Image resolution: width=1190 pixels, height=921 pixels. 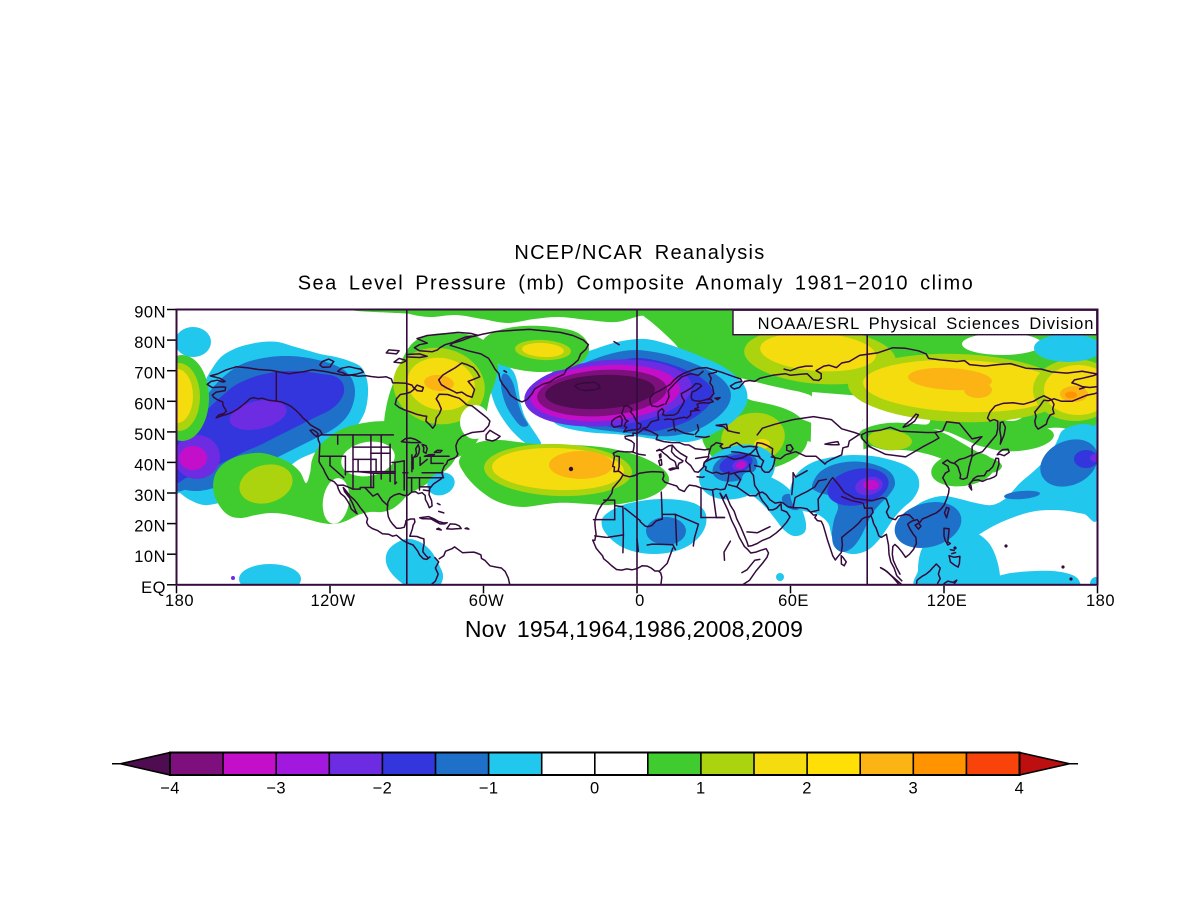 I want to click on svg-text: 4, so click(x=1020, y=789).